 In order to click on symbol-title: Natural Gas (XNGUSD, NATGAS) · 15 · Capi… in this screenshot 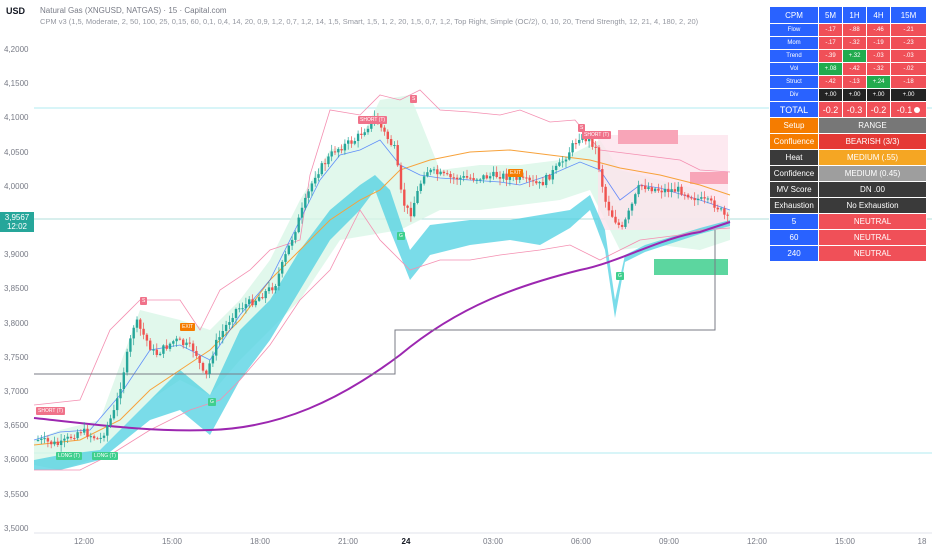, I will do `click(133, 10)`.